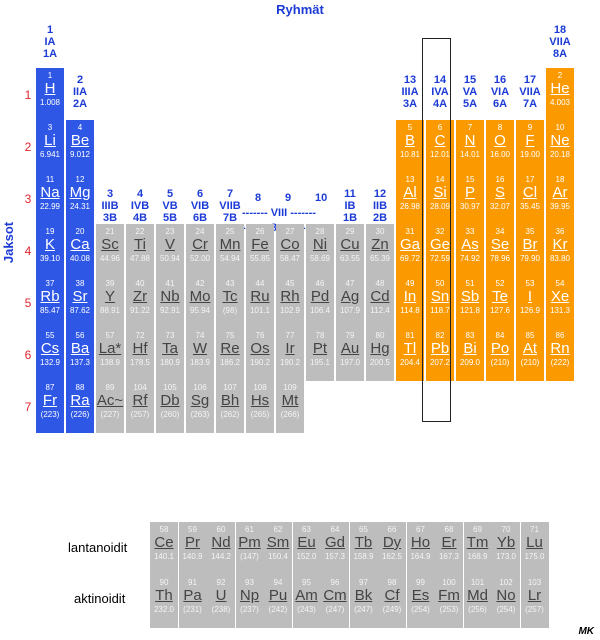 This screenshot has width=600, height=640. What do you see at coordinates (500, 146) in the screenshot?
I see `element-O: 8 O 16.00` at bounding box center [500, 146].